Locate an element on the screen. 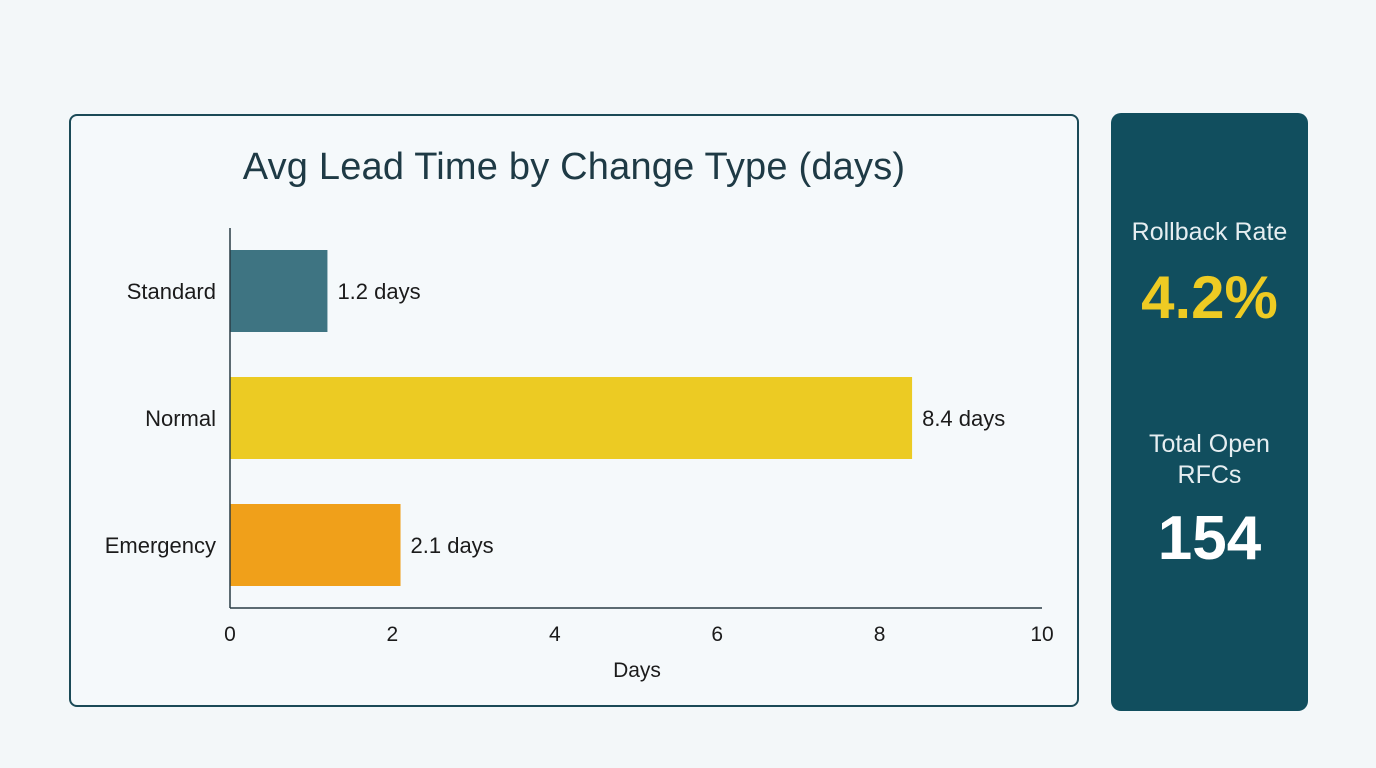  open-rfcs-value: 154 is located at coordinates (1209, 538).